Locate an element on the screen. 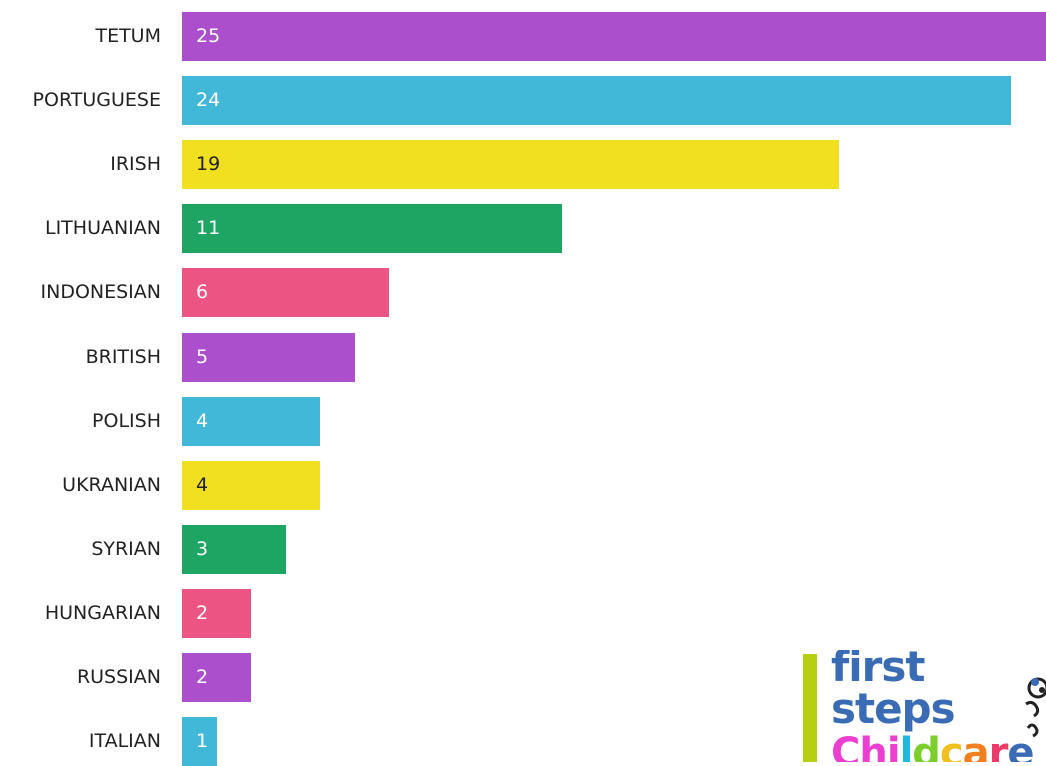  category-label: RUSSIAN is located at coordinates (118, 677).